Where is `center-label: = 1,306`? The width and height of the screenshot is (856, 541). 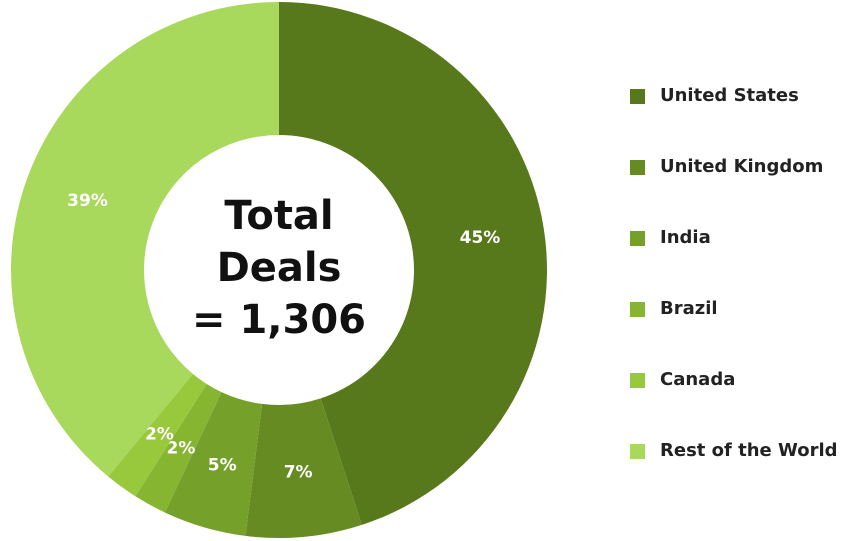 center-label: = 1,306 is located at coordinates (279, 320).